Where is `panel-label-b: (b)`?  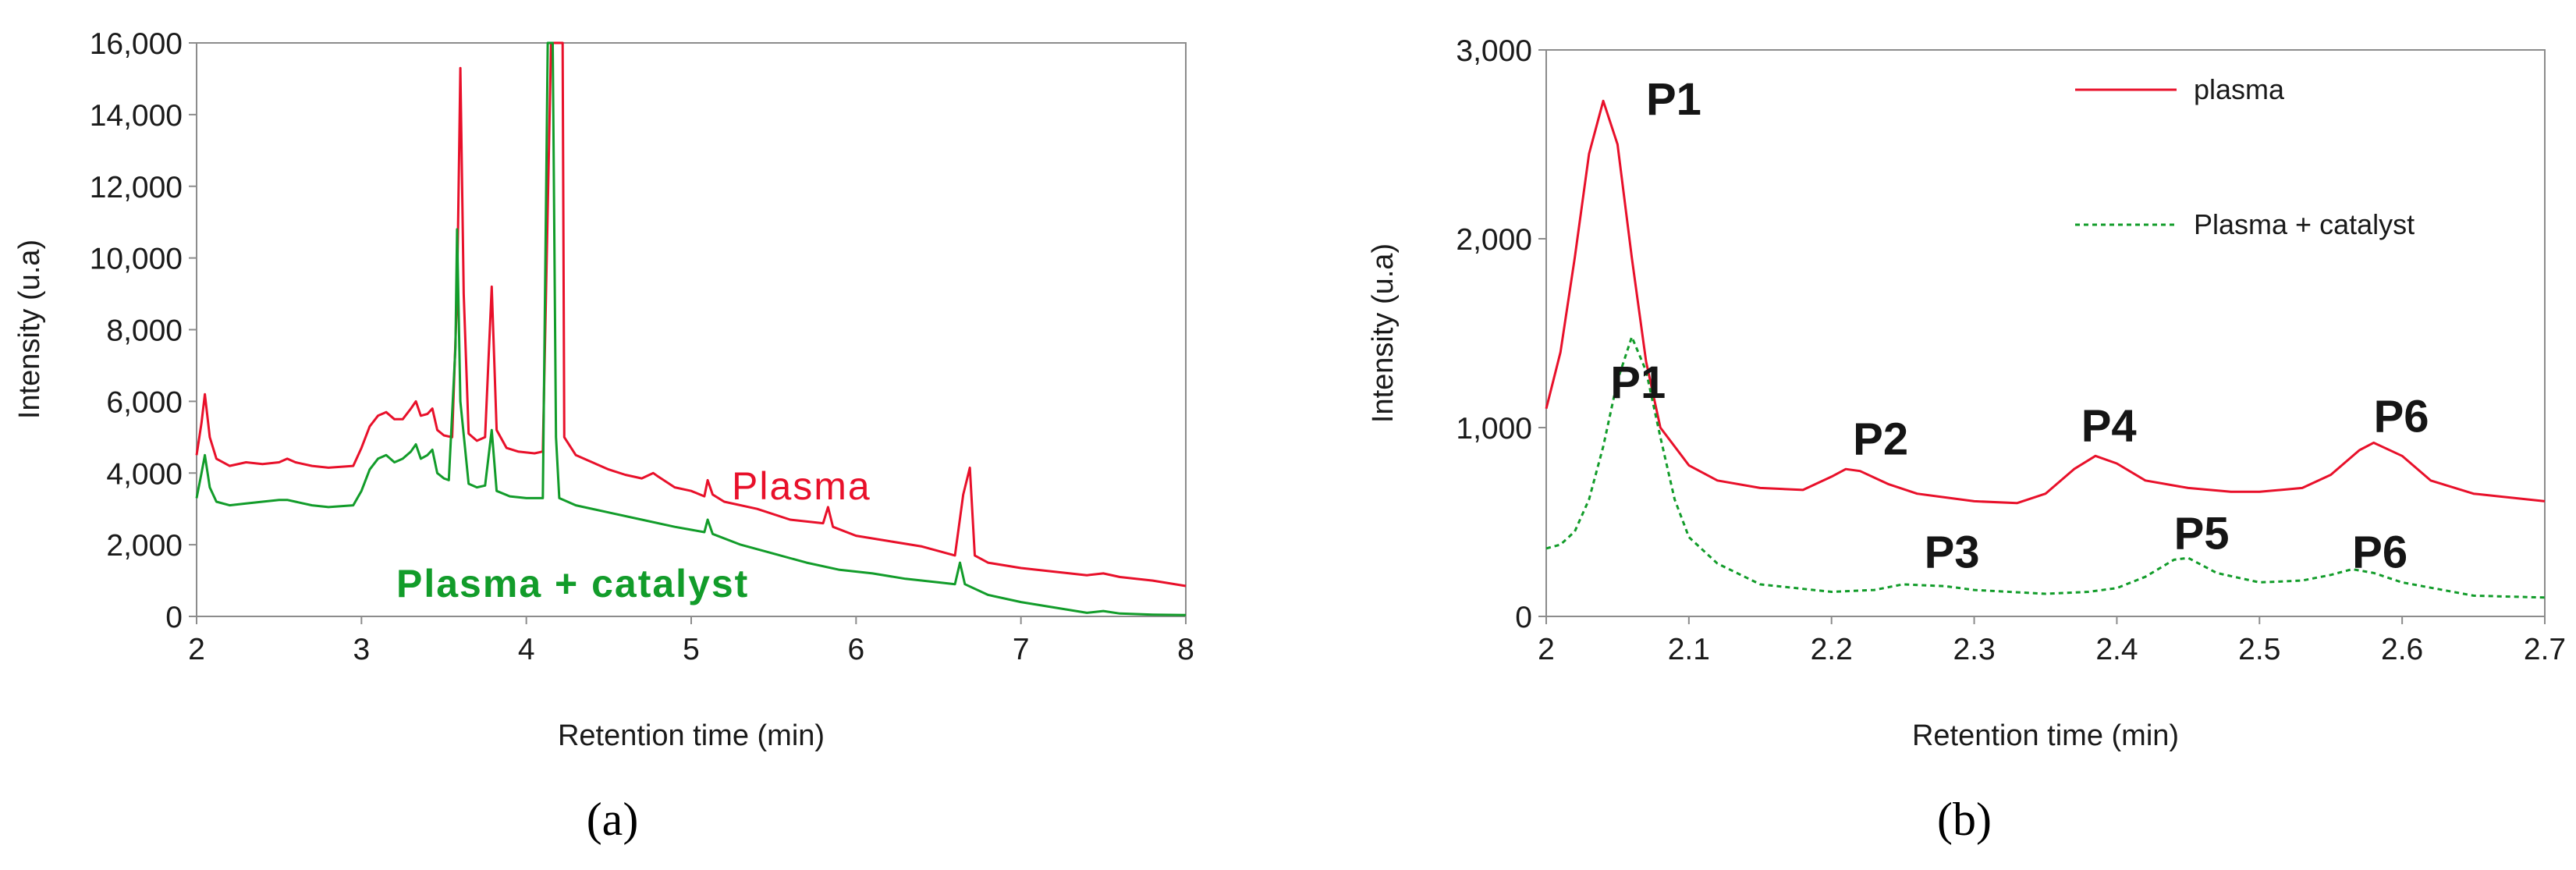 panel-label-b: (b) is located at coordinates (1964, 820).